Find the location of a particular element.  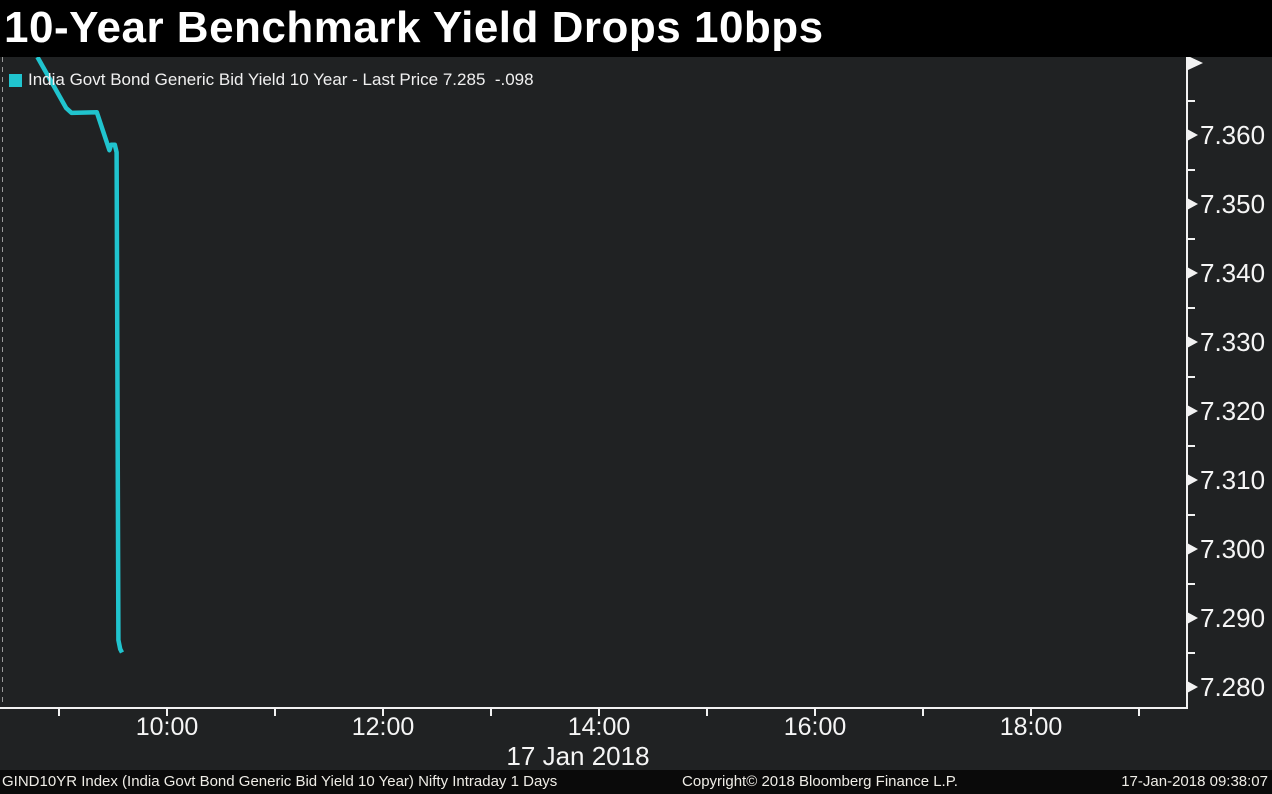

y-tick-label: 7.330 is located at coordinates (1233, 342).